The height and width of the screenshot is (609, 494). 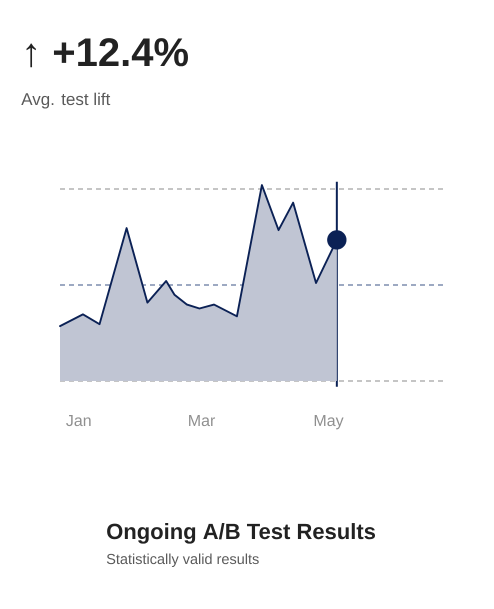 What do you see at coordinates (107, 53) in the screenshot?
I see `chart-title: ↑ +12.4%` at bounding box center [107, 53].